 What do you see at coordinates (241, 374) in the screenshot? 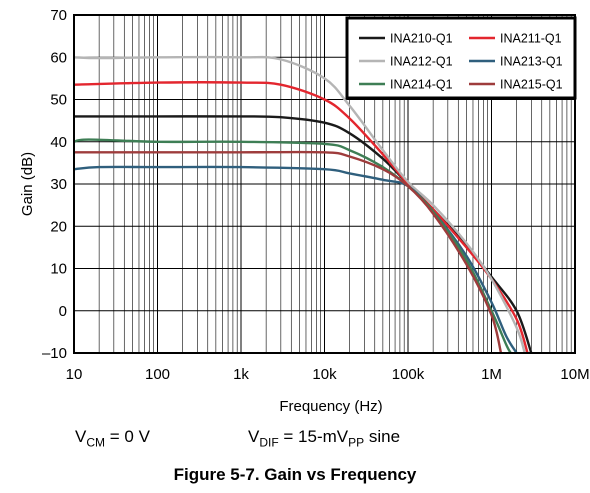
I see `x-tick-label: 1k` at bounding box center [241, 374].